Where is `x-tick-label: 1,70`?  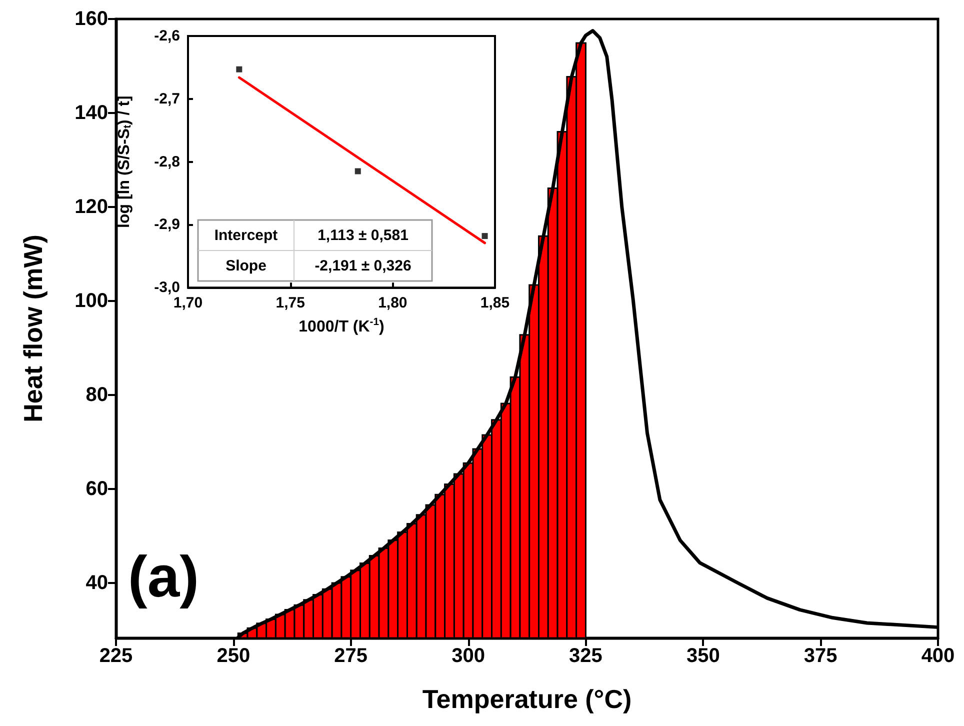 x-tick-label: 1,70 is located at coordinates (188, 303).